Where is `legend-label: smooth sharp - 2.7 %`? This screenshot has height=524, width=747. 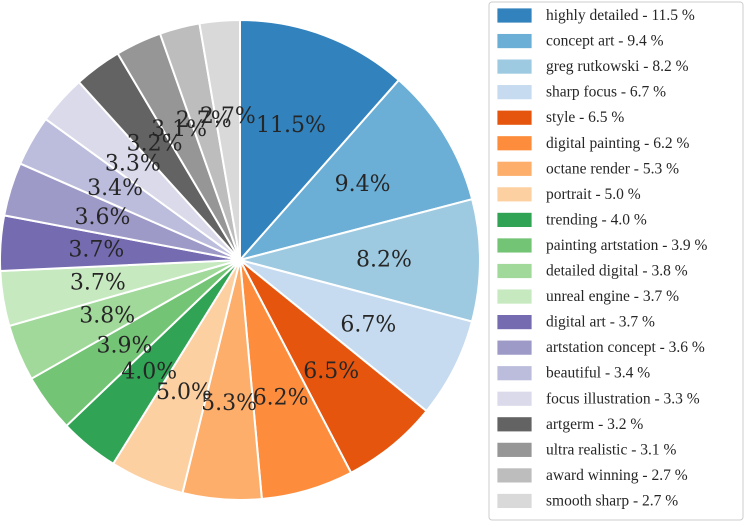 legend-label: smooth sharp - 2.7 % is located at coordinates (612, 500).